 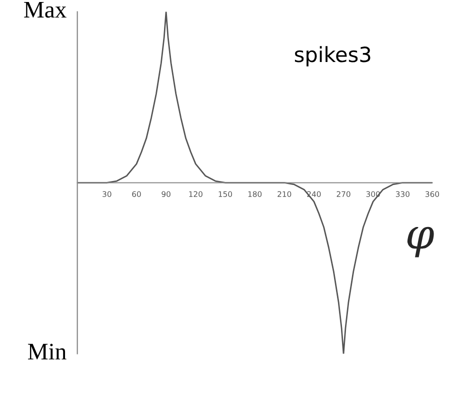 What do you see at coordinates (420, 242) in the screenshot?
I see `x-axis-title: φ` at bounding box center [420, 242].